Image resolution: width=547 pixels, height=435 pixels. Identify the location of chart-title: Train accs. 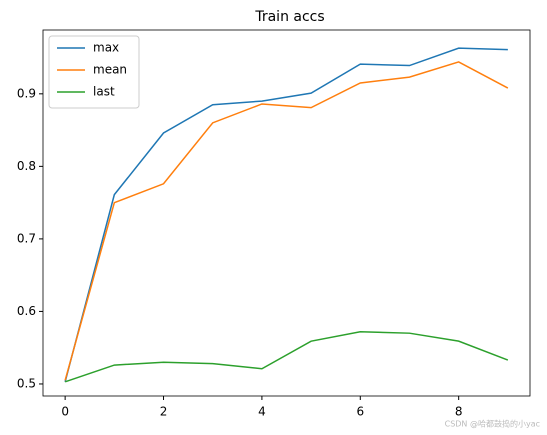
(289, 17).